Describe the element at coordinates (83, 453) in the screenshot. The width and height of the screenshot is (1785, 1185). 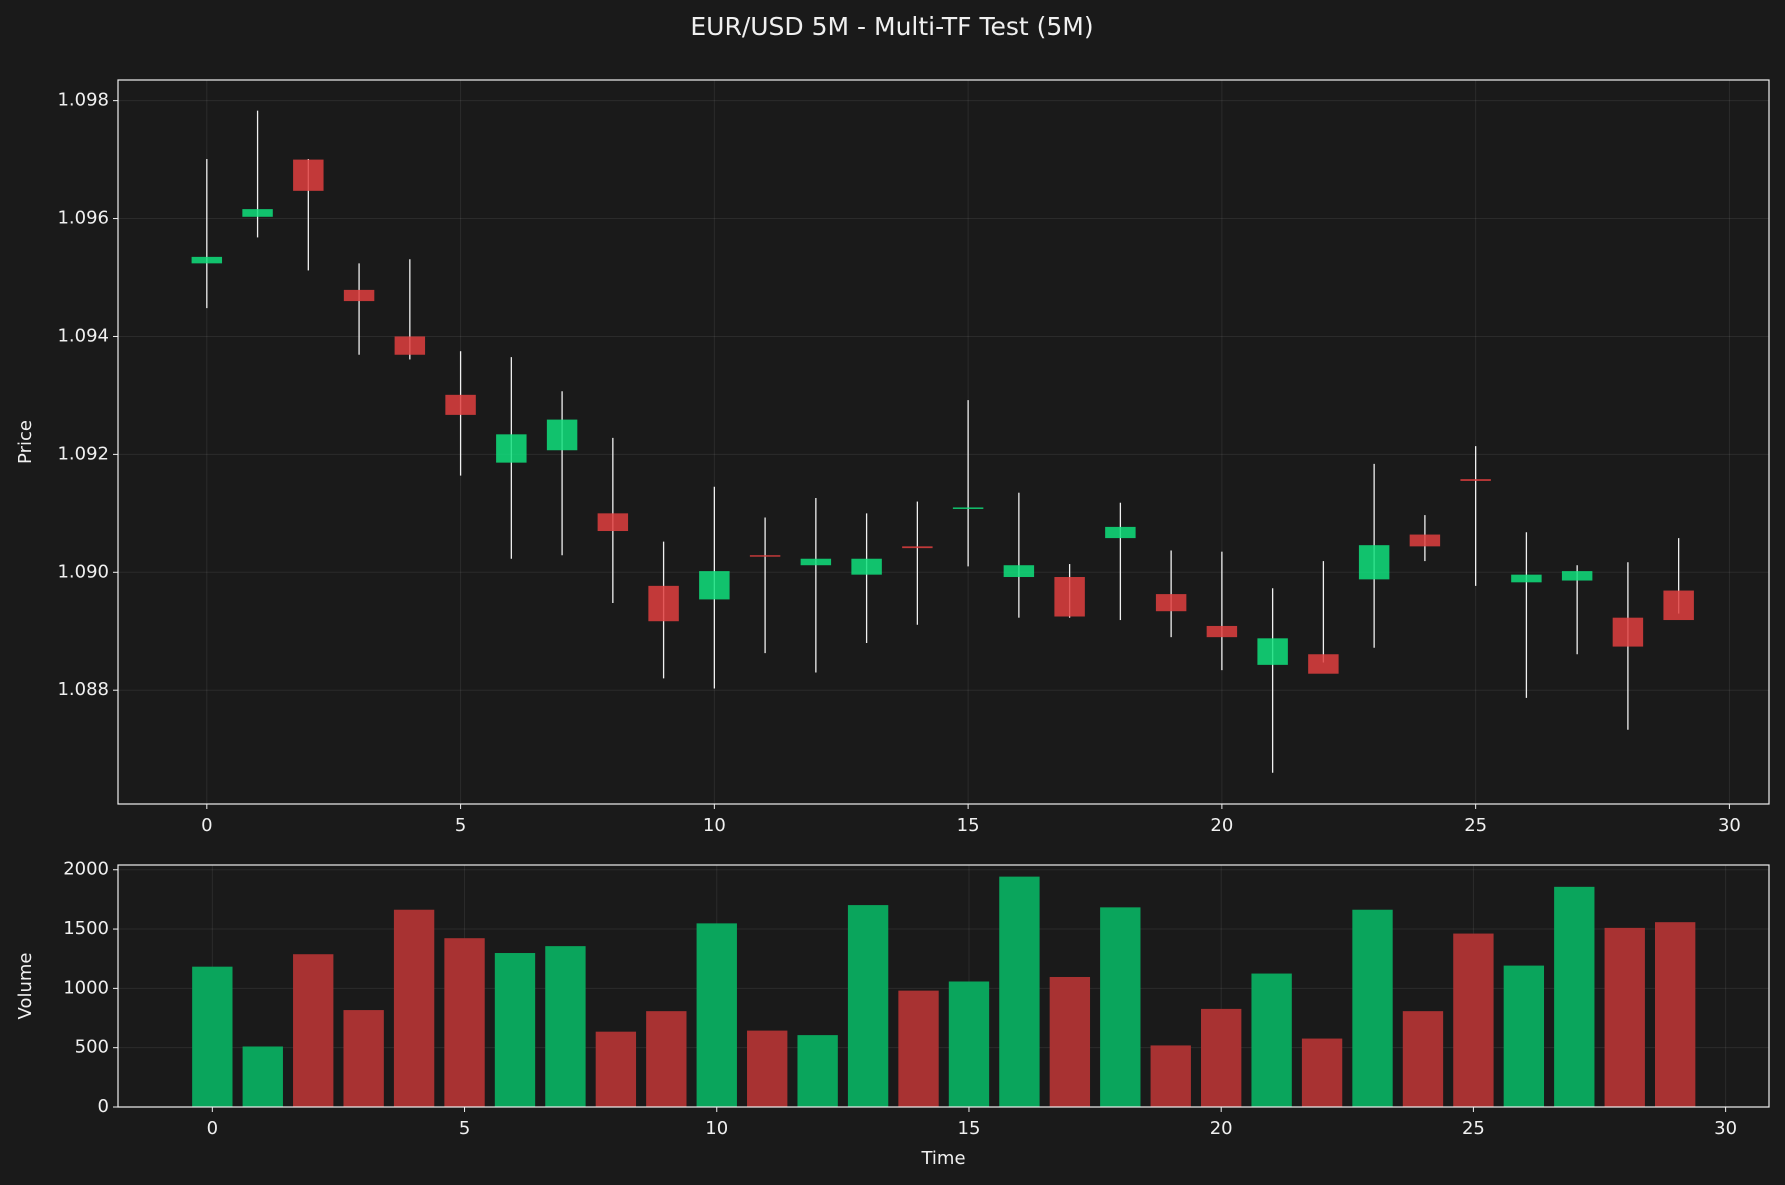
I see `y-tick-label: 1.092` at that location.